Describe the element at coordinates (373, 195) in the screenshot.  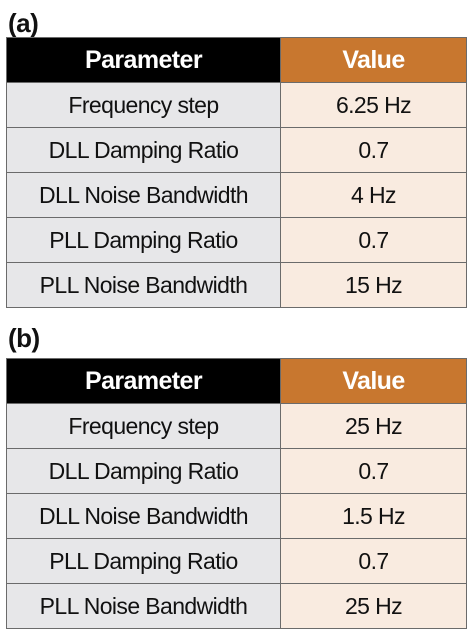
I see `value-cell: 4 Hz` at that location.